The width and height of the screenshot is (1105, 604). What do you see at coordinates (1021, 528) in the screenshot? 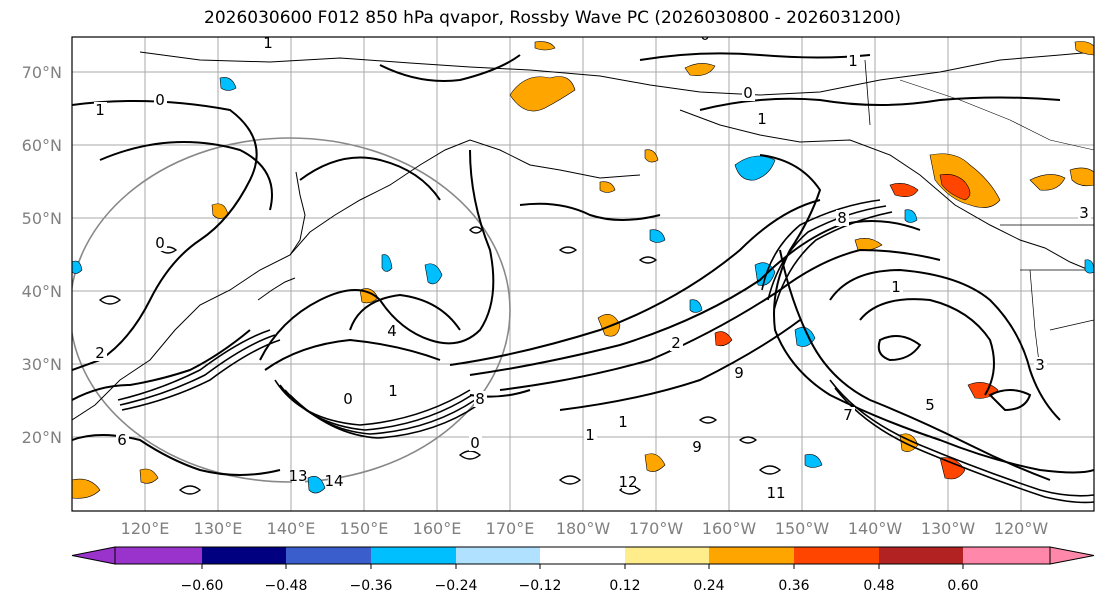
I see `longitude-label: 120°W` at bounding box center [1021, 528].